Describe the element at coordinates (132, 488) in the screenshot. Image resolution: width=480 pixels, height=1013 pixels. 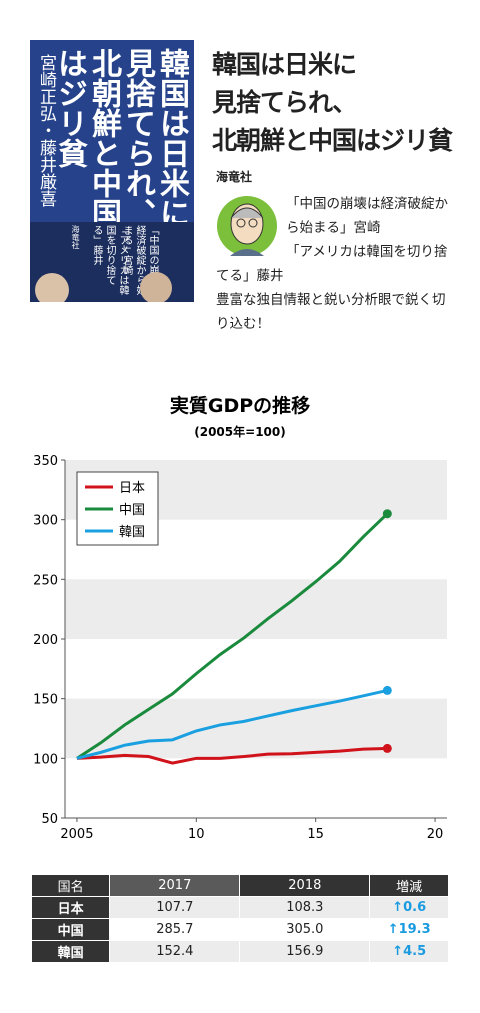
I see `legend-label: 日本` at that location.